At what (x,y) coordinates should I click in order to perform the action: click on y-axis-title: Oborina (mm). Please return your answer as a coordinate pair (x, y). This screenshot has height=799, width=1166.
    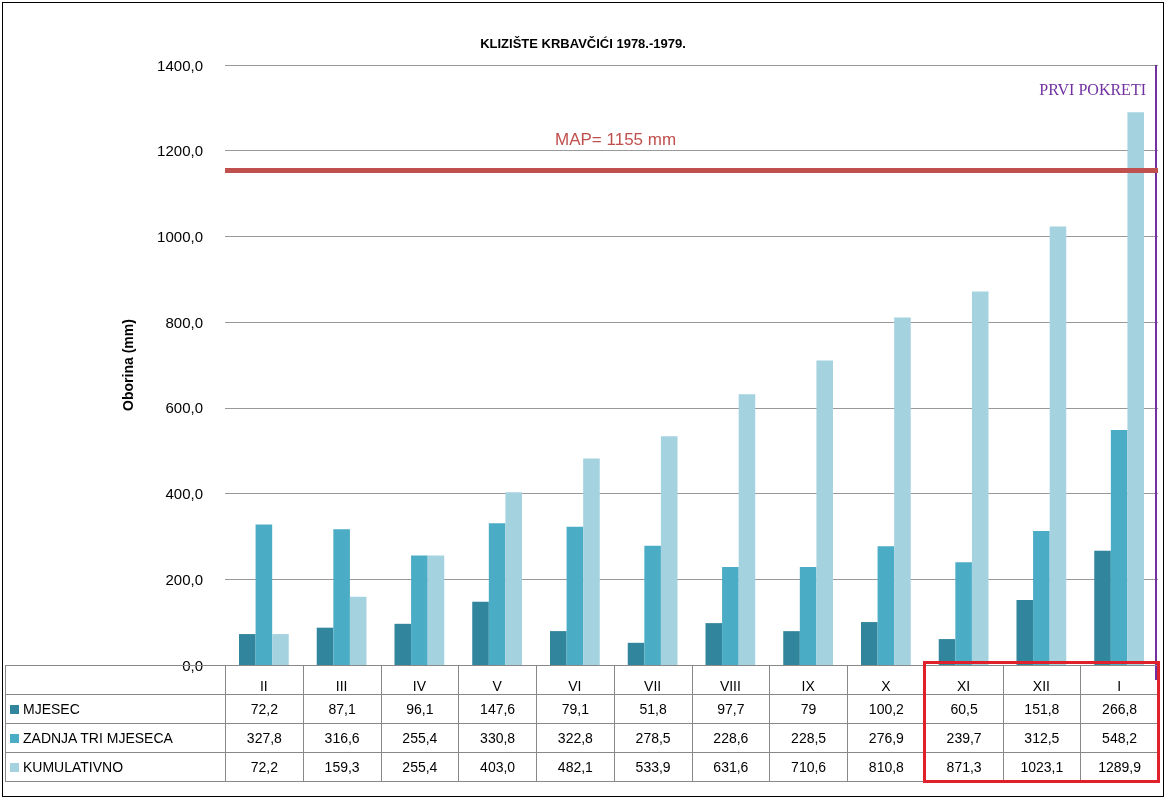
    Looking at the image, I should click on (128, 365).